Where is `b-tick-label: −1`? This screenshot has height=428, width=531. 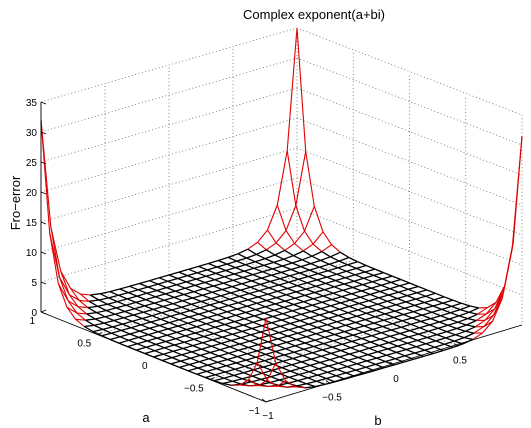
b-tick-label: −1 is located at coordinates (268, 416).